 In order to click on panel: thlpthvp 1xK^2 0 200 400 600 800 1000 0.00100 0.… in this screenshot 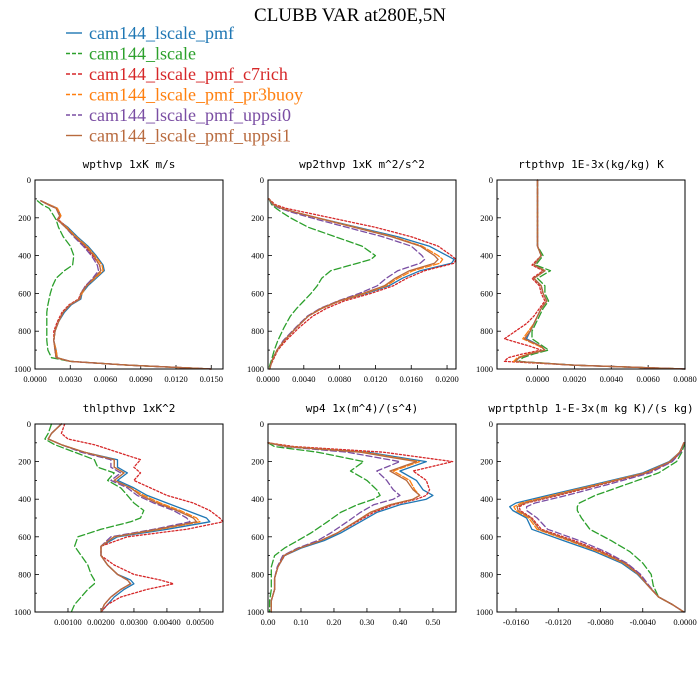, I will do `click(119, 514)`.